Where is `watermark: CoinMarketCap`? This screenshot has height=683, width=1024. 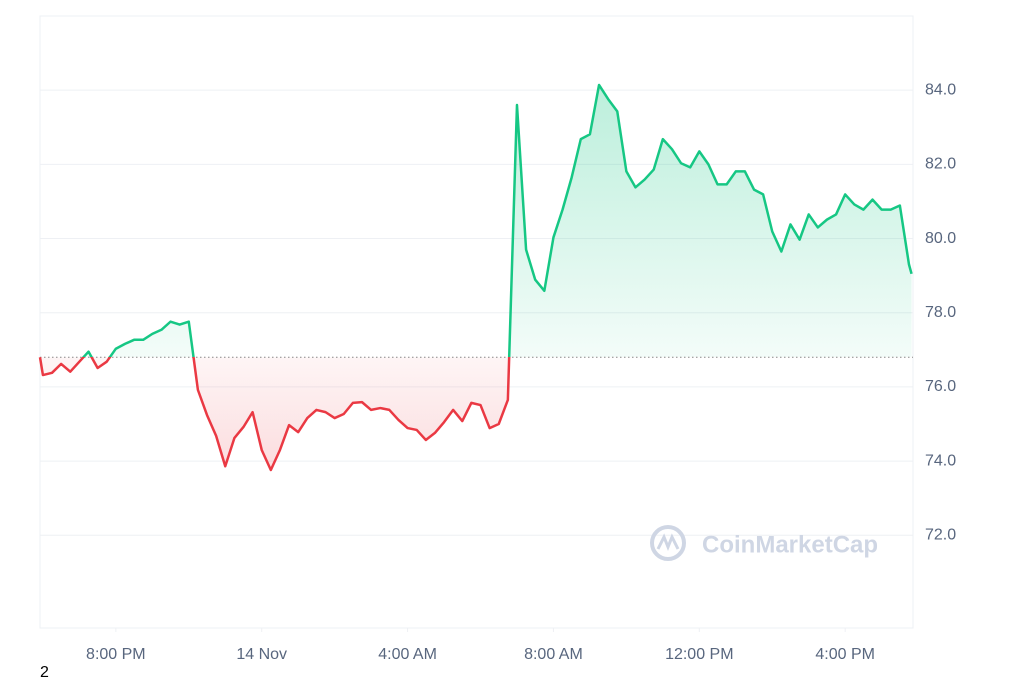
watermark: CoinMarketCap is located at coordinates (790, 544).